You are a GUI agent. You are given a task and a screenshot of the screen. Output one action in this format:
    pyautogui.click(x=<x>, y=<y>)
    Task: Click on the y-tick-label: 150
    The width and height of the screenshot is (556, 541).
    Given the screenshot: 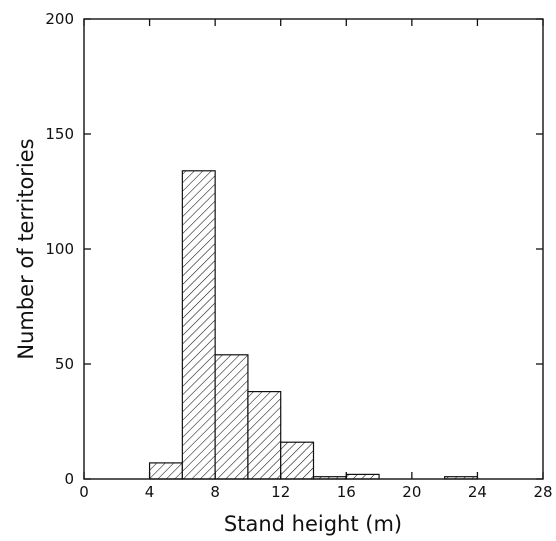 What is the action you would take?
    pyautogui.click(x=59, y=134)
    